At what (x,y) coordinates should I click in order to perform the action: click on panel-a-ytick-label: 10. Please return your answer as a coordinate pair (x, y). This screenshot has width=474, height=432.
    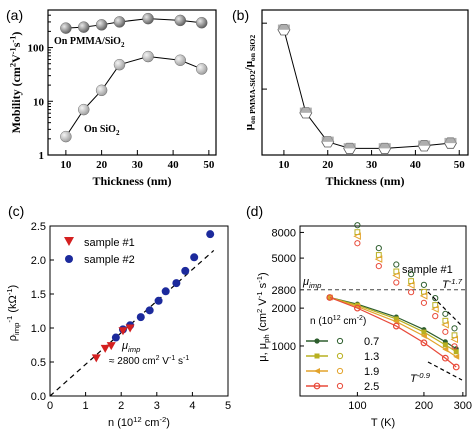
    Looking at the image, I should click on (39, 102).